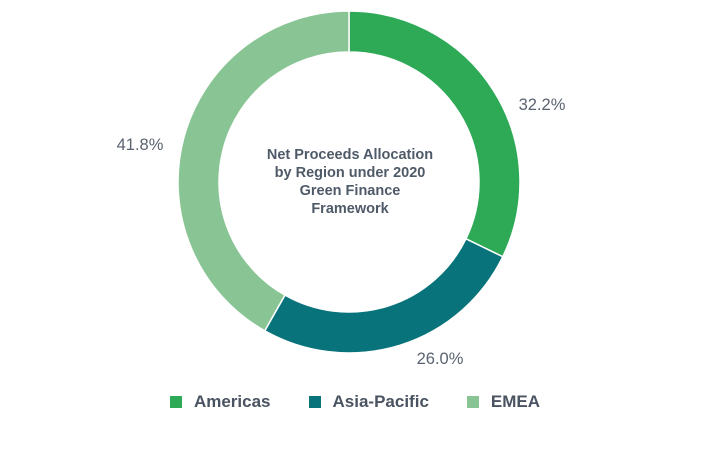  I want to click on slice-americas, so click(434, 134).